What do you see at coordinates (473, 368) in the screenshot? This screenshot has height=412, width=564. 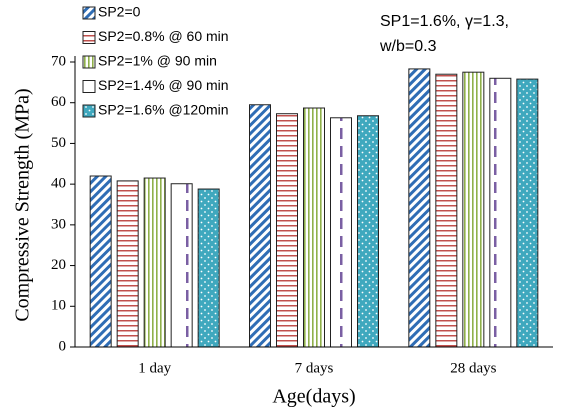 I see `x-tick-label: 28 days` at bounding box center [473, 368].